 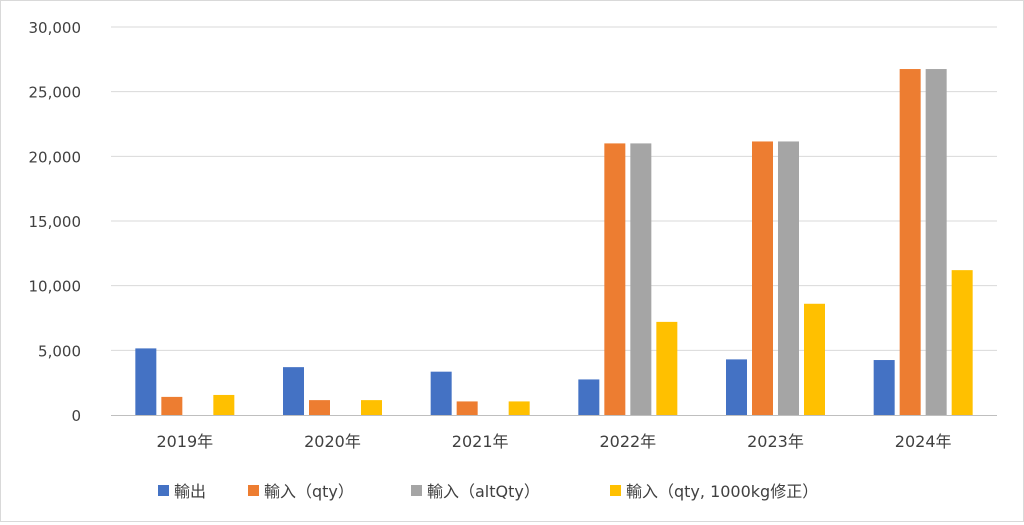 What do you see at coordinates (76, 416) in the screenshot?
I see `y-tick-label: 0` at bounding box center [76, 416].